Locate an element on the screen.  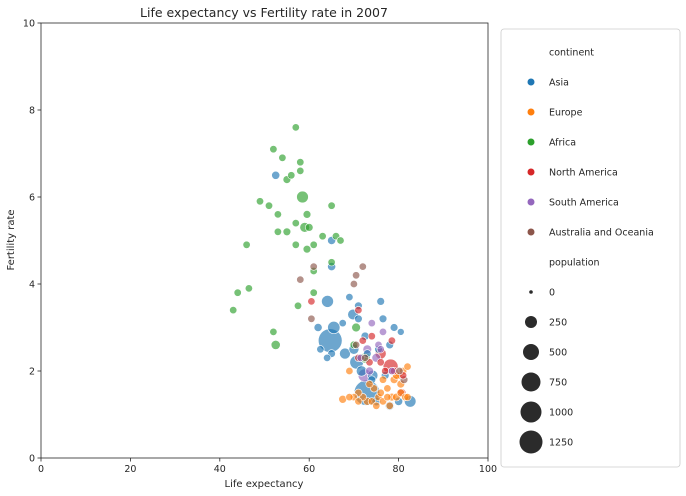
x-tick-label: 100 is located at coordinates (488, 469).